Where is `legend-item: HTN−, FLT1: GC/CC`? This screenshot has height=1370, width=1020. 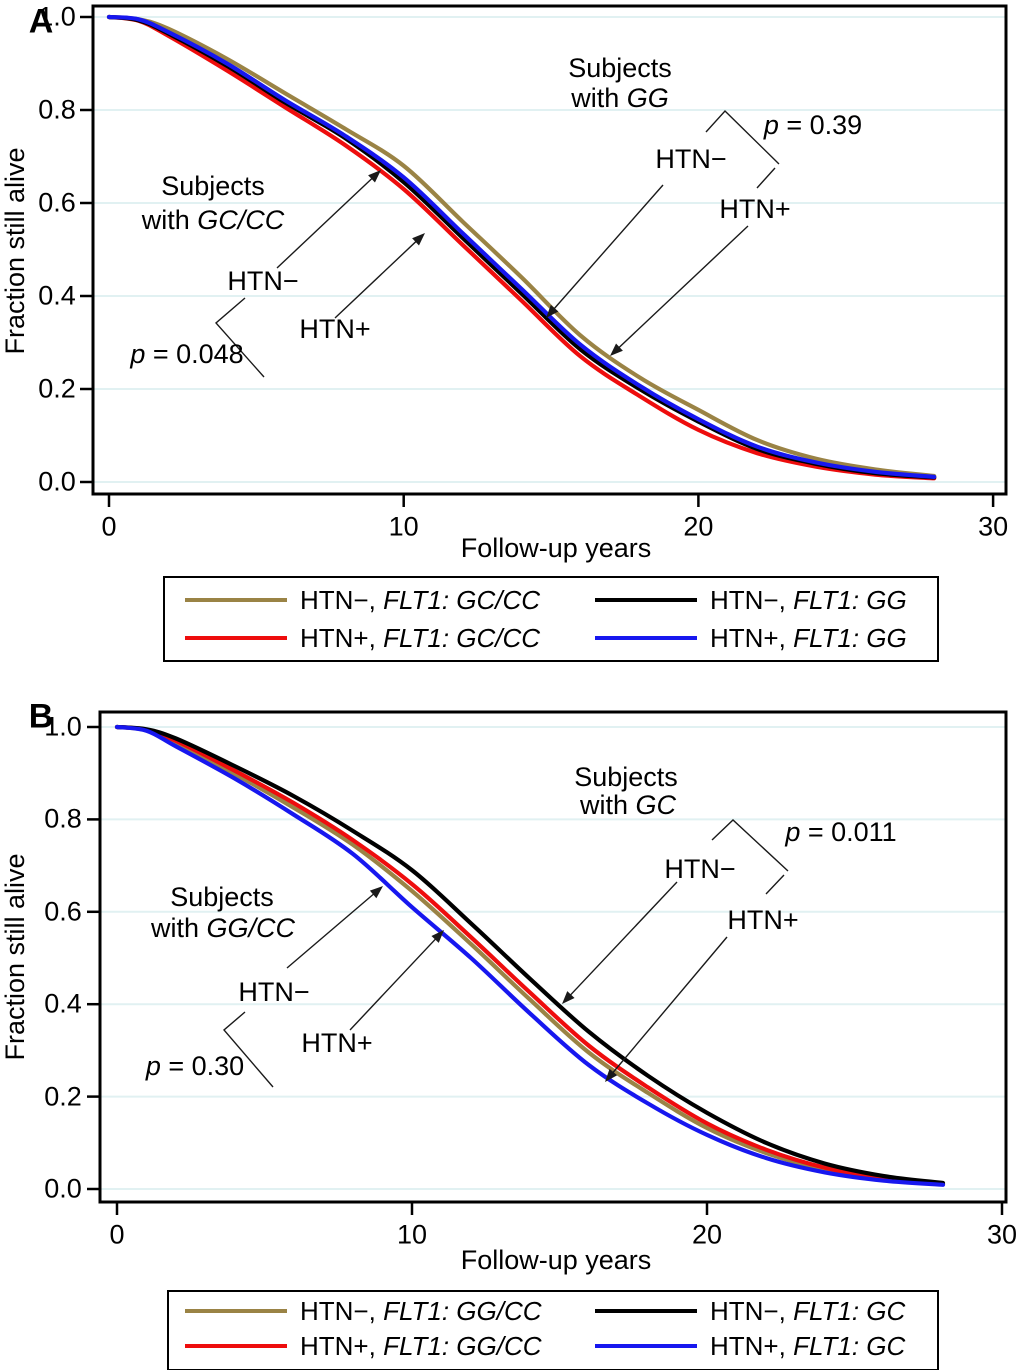
legend-item: HTN−, FLT1: GC/CC is located at coordinates (362, 600).